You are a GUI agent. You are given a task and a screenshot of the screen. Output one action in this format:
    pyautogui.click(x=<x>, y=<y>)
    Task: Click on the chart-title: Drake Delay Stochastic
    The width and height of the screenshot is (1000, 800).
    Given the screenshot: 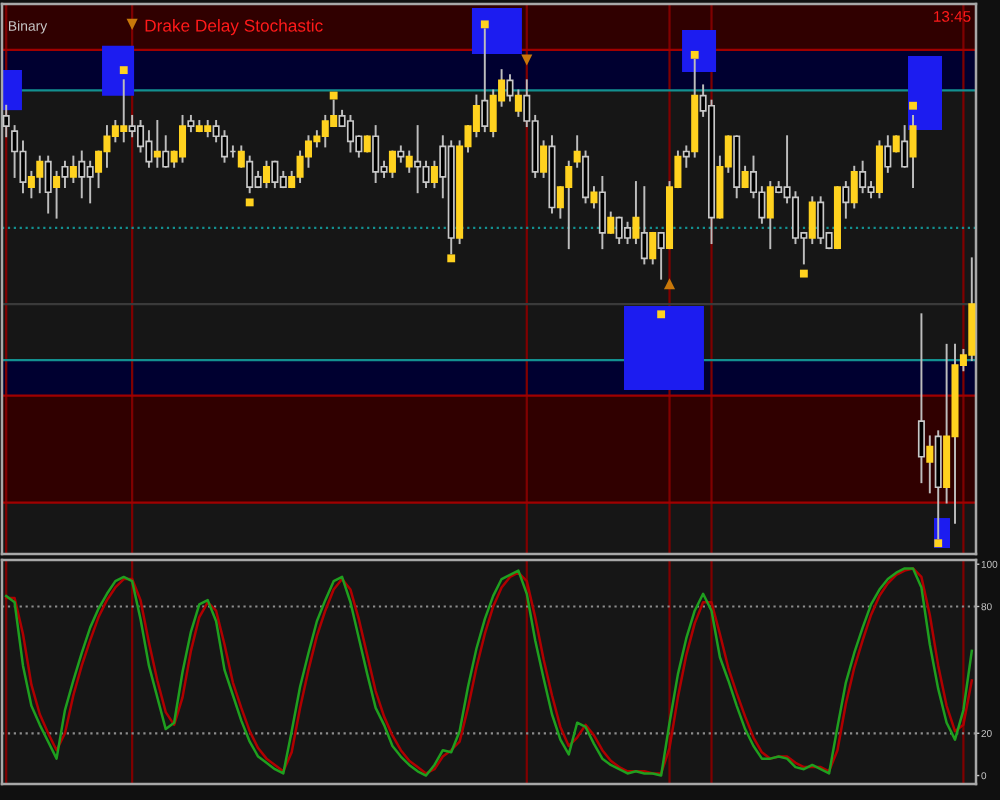 What is the action you would take?
    pyautogui.click(x=234, y=27)
    